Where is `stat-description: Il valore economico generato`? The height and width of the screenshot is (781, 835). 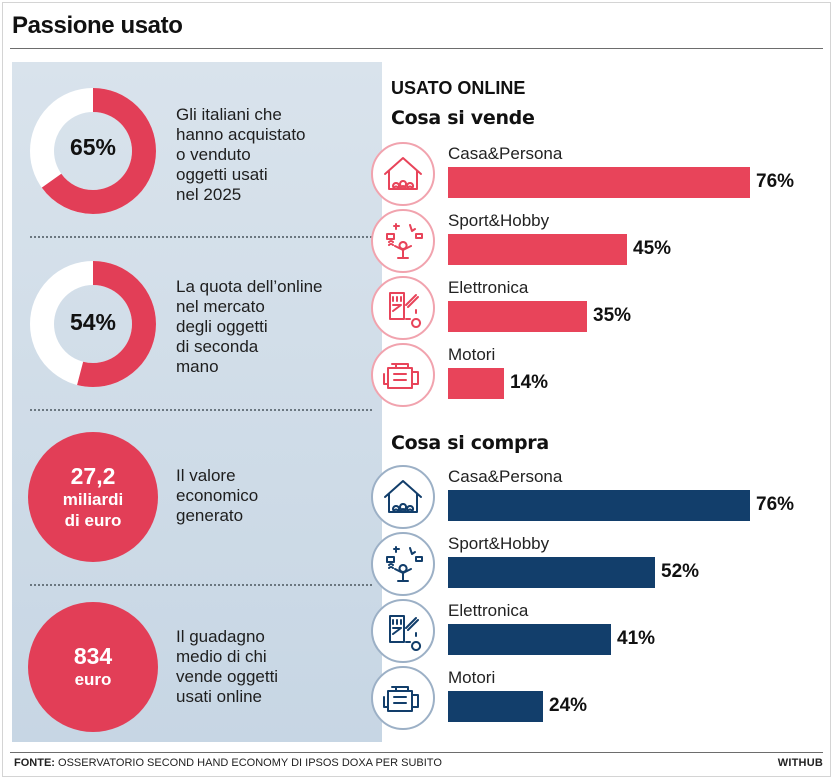 stat-description: Il valore economico generato is located at coordinates (217, 495).